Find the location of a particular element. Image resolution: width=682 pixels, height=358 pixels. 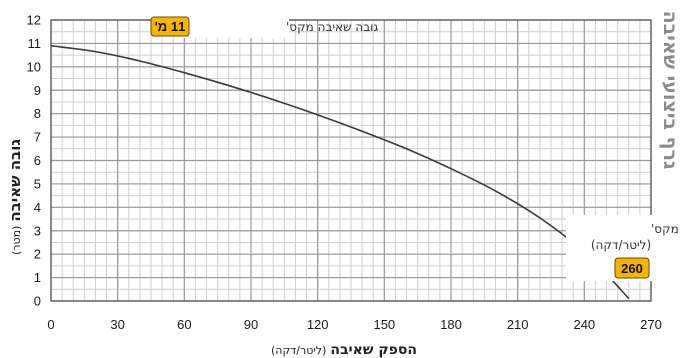

max-flow-badge-value: 260 is located at coordinates (632, 268).